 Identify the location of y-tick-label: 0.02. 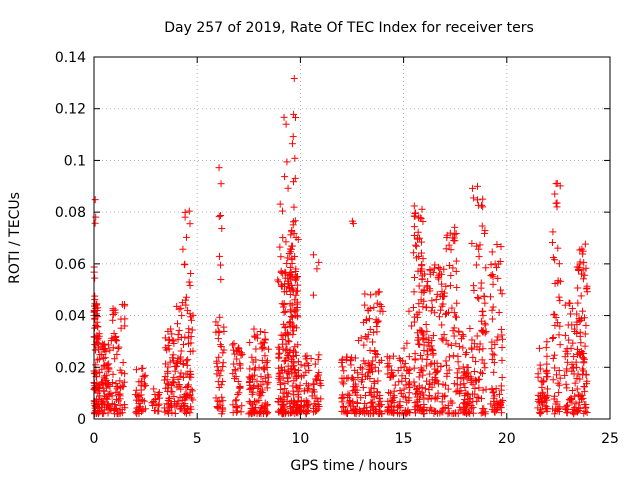
(70, 368).